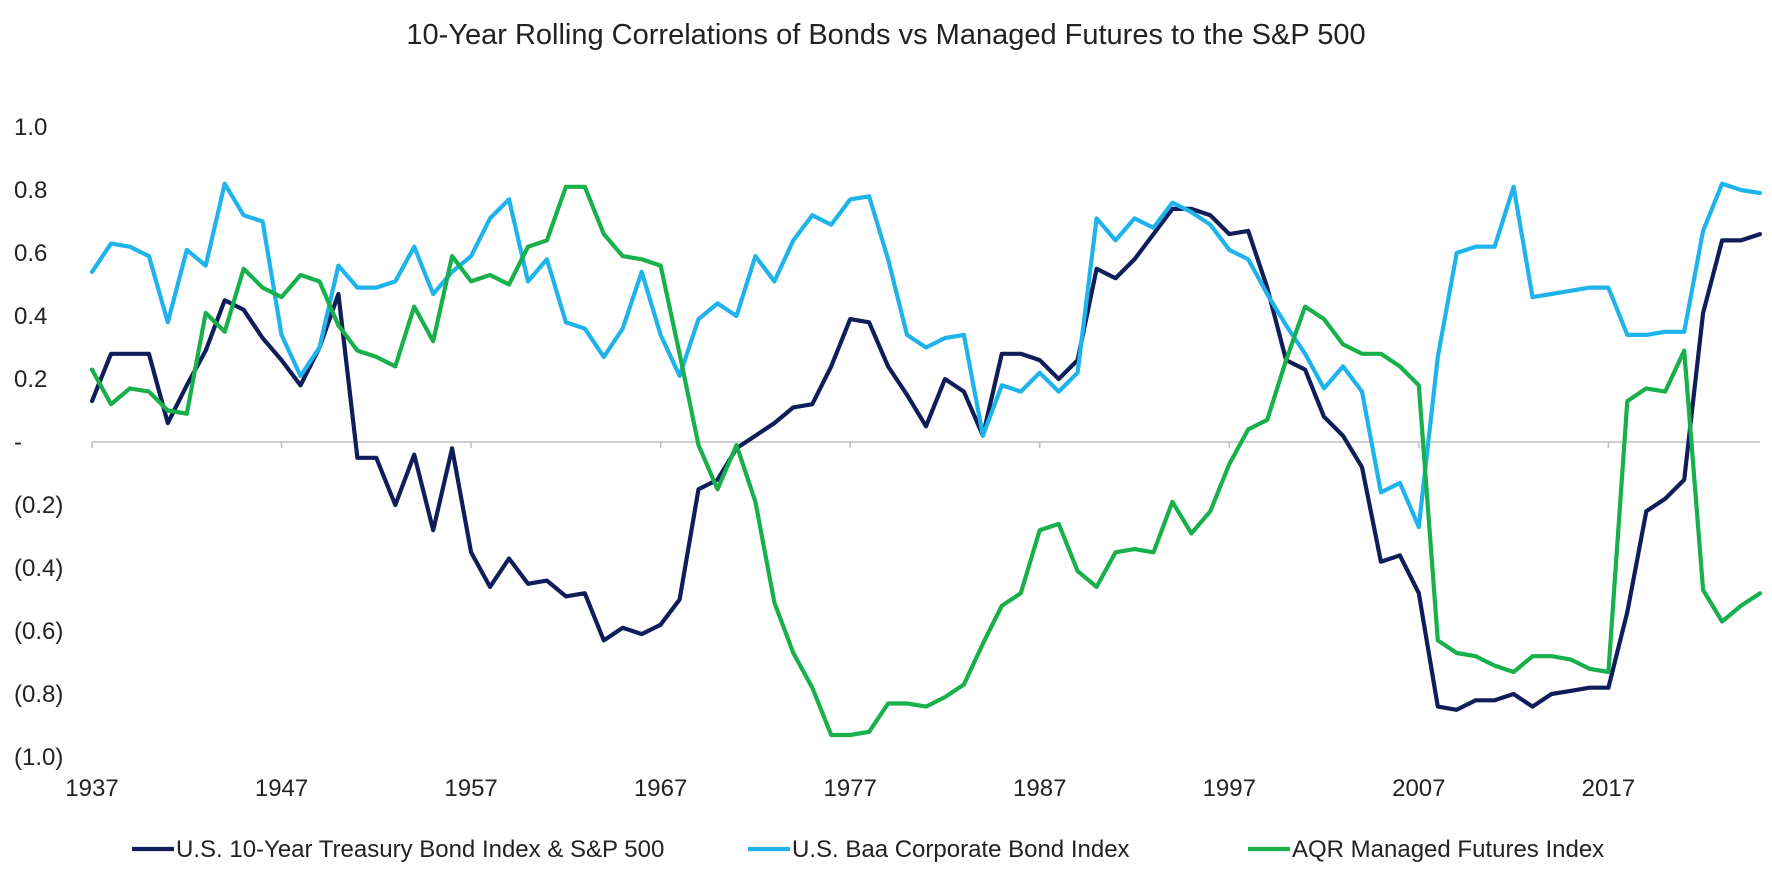  What do you see at coordinates (30, 316) in the screenshot?
I see `y-tick-label: 0.4` at bounding box center [30, 316].